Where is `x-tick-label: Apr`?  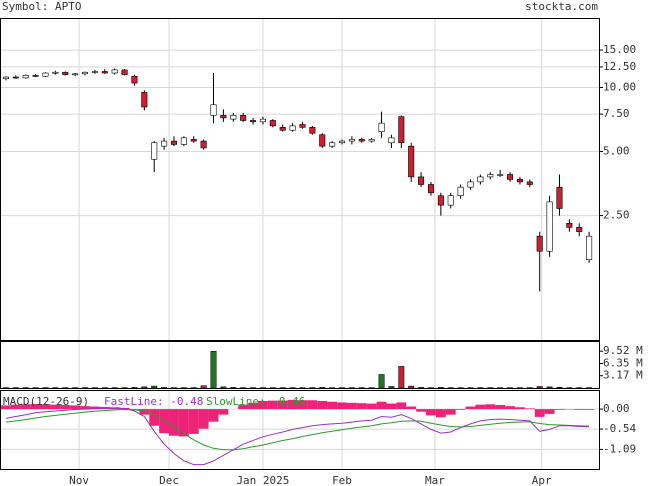
x-tick-label: Apr is located at coordinates (542, 480).